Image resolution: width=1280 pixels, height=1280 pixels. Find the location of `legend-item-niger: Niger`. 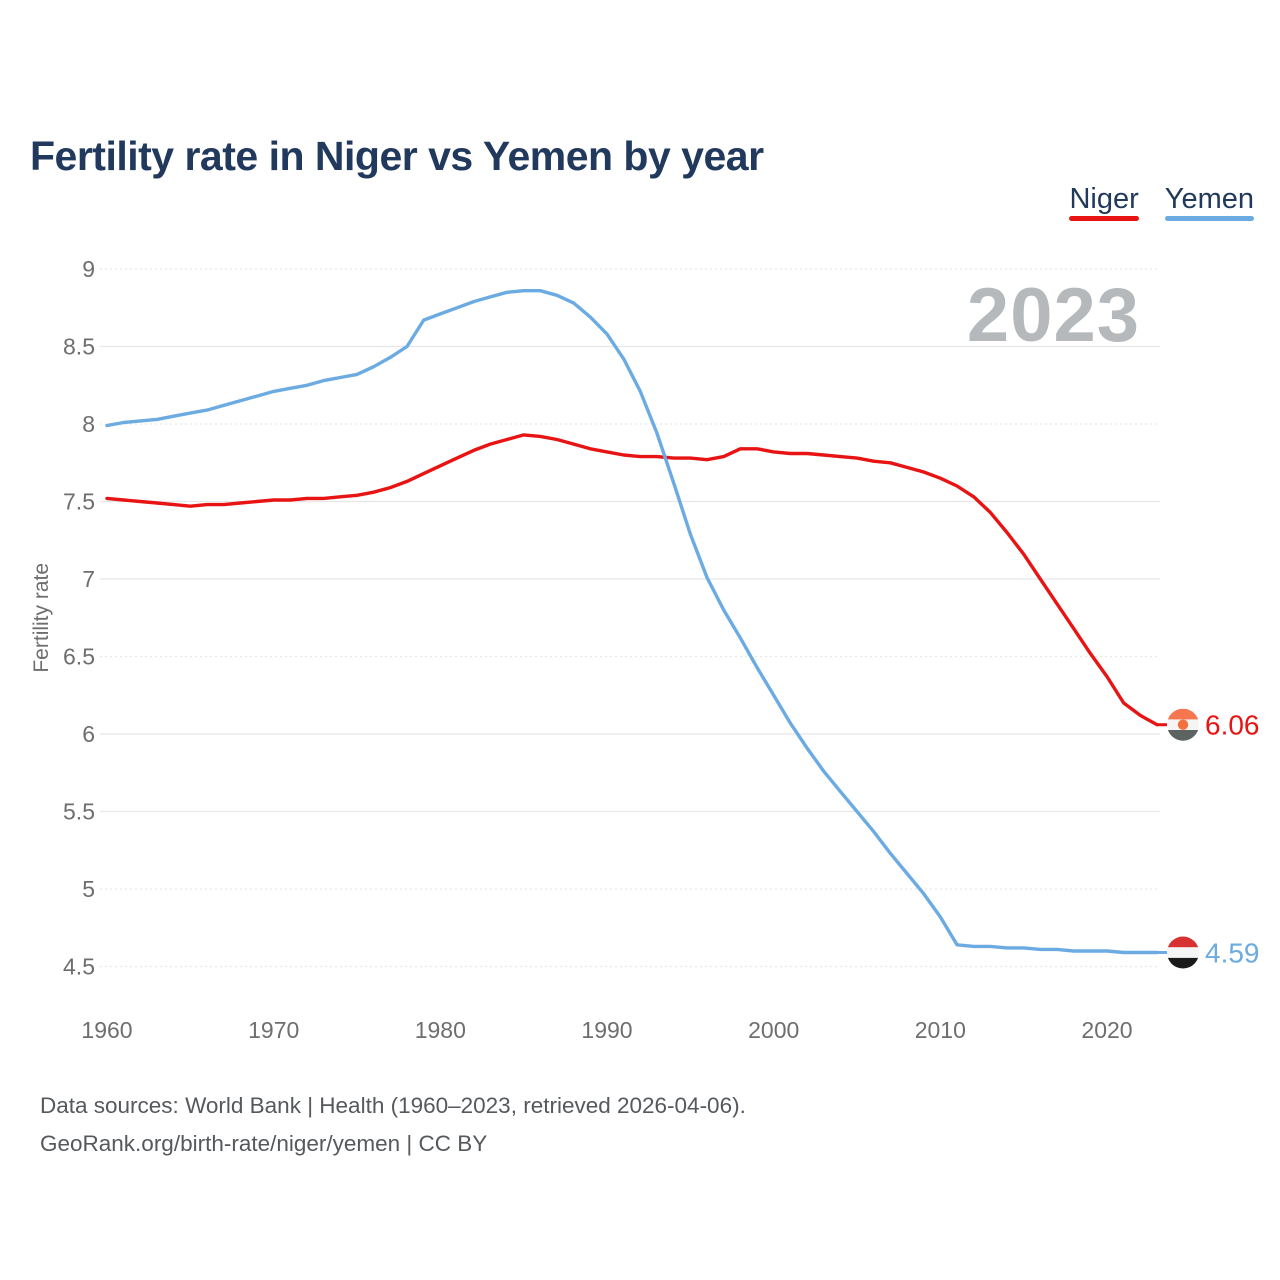

legend-item-niger: Niger is located at coordinates (1104, 202).